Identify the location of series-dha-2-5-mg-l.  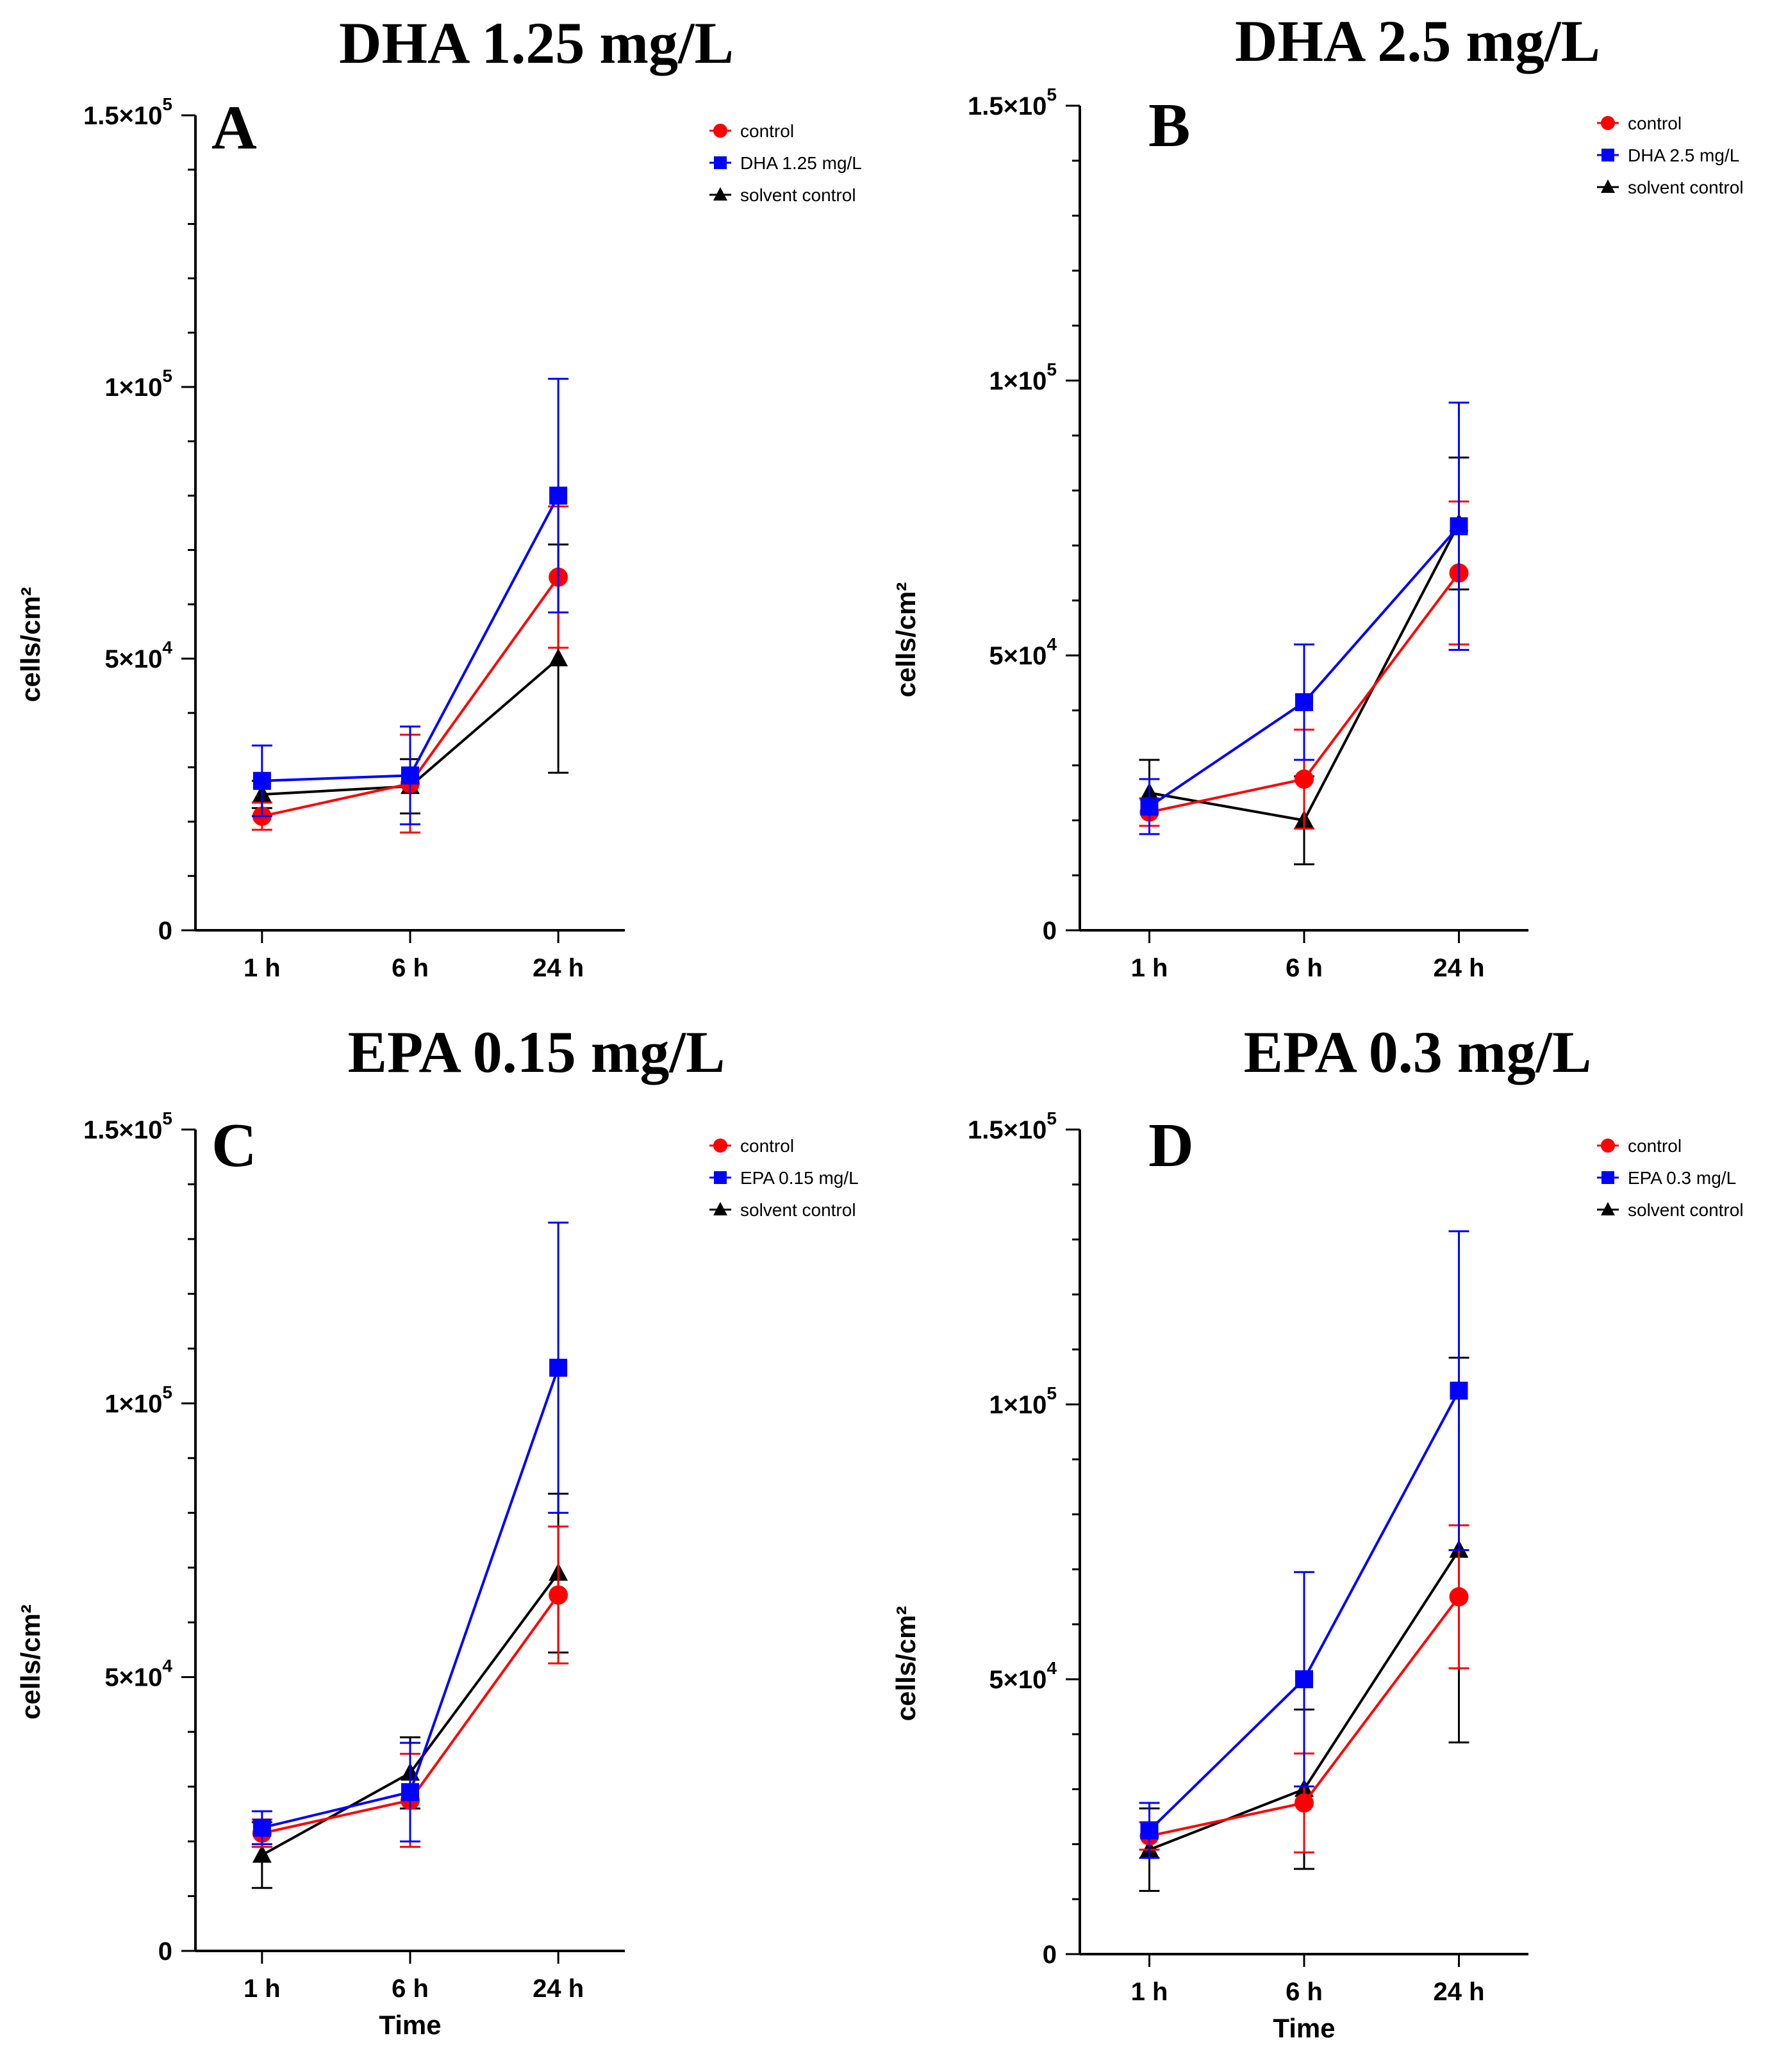
(1304, 618).